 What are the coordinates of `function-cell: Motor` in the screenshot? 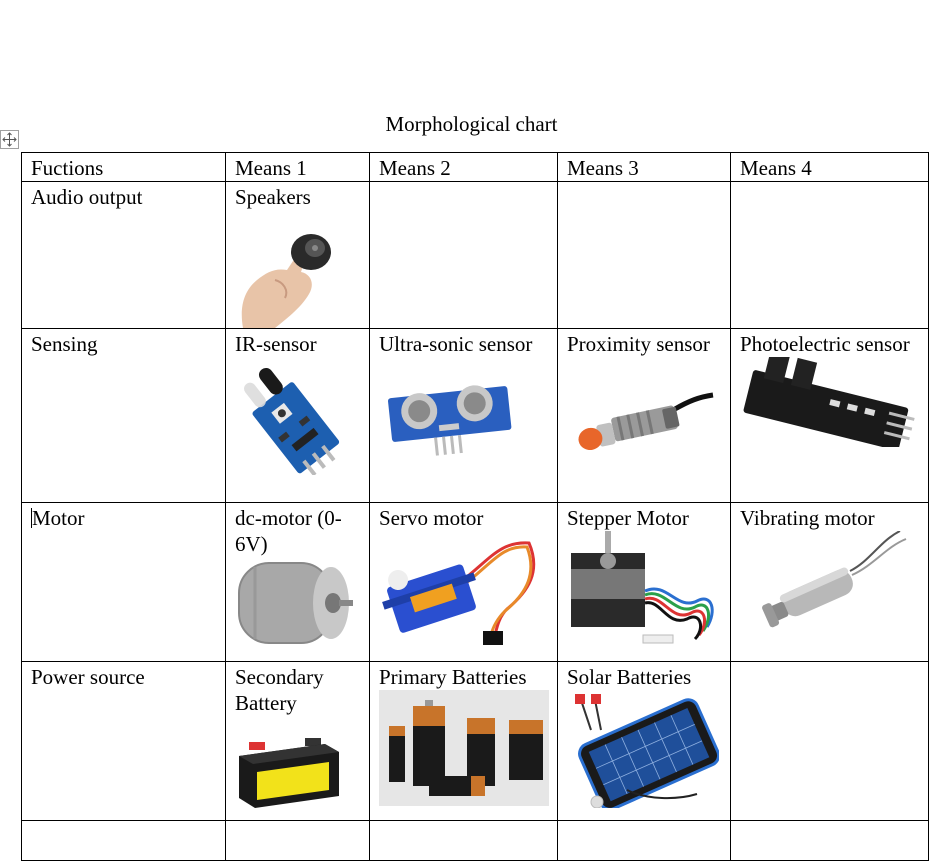 It's located at (123, 582).